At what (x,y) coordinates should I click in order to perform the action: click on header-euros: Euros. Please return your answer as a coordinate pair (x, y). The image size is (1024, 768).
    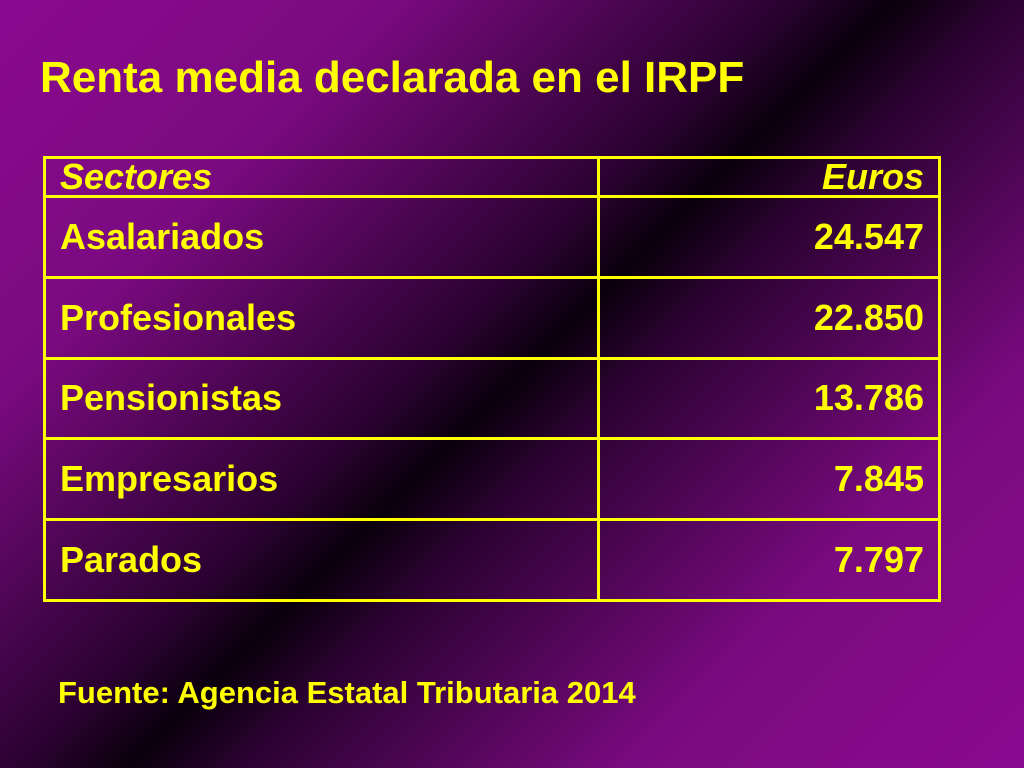
    Looking at the image, I should click on (769, 177).